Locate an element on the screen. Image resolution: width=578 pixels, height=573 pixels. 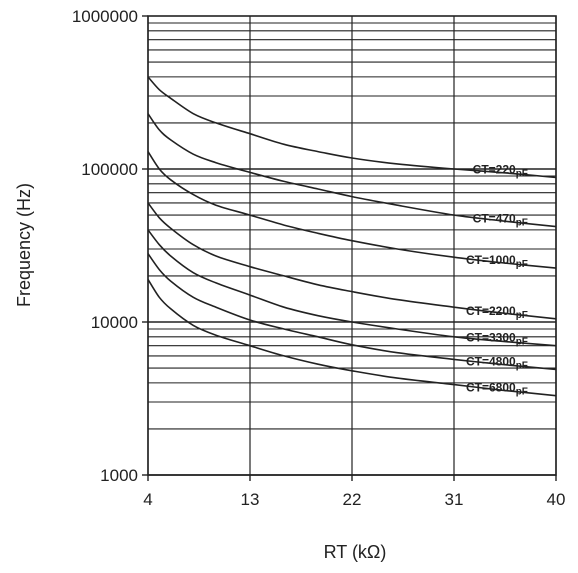
x-tick-label: 31 is located at coordinates (454, 499).